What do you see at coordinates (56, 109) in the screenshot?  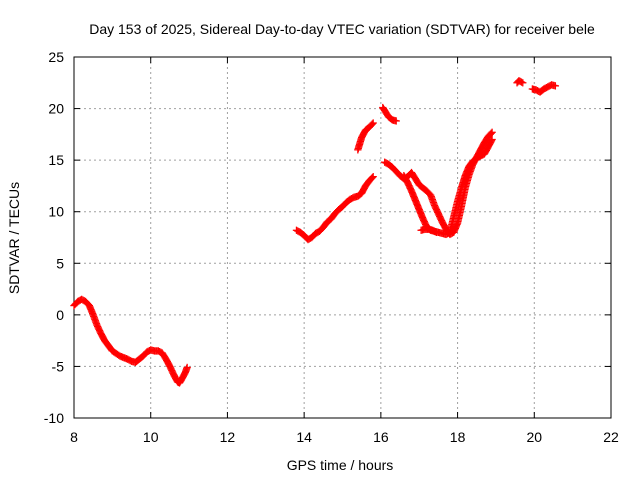 I see `y-tick-label: 20` at bounding box center [56, 109].